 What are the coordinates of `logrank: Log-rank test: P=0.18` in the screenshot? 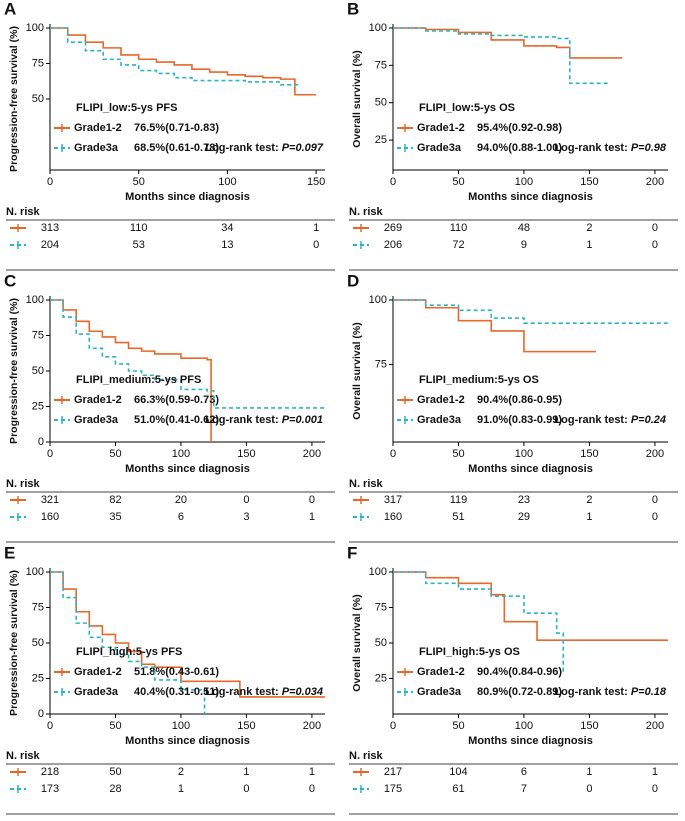 It's located at (610, 692).